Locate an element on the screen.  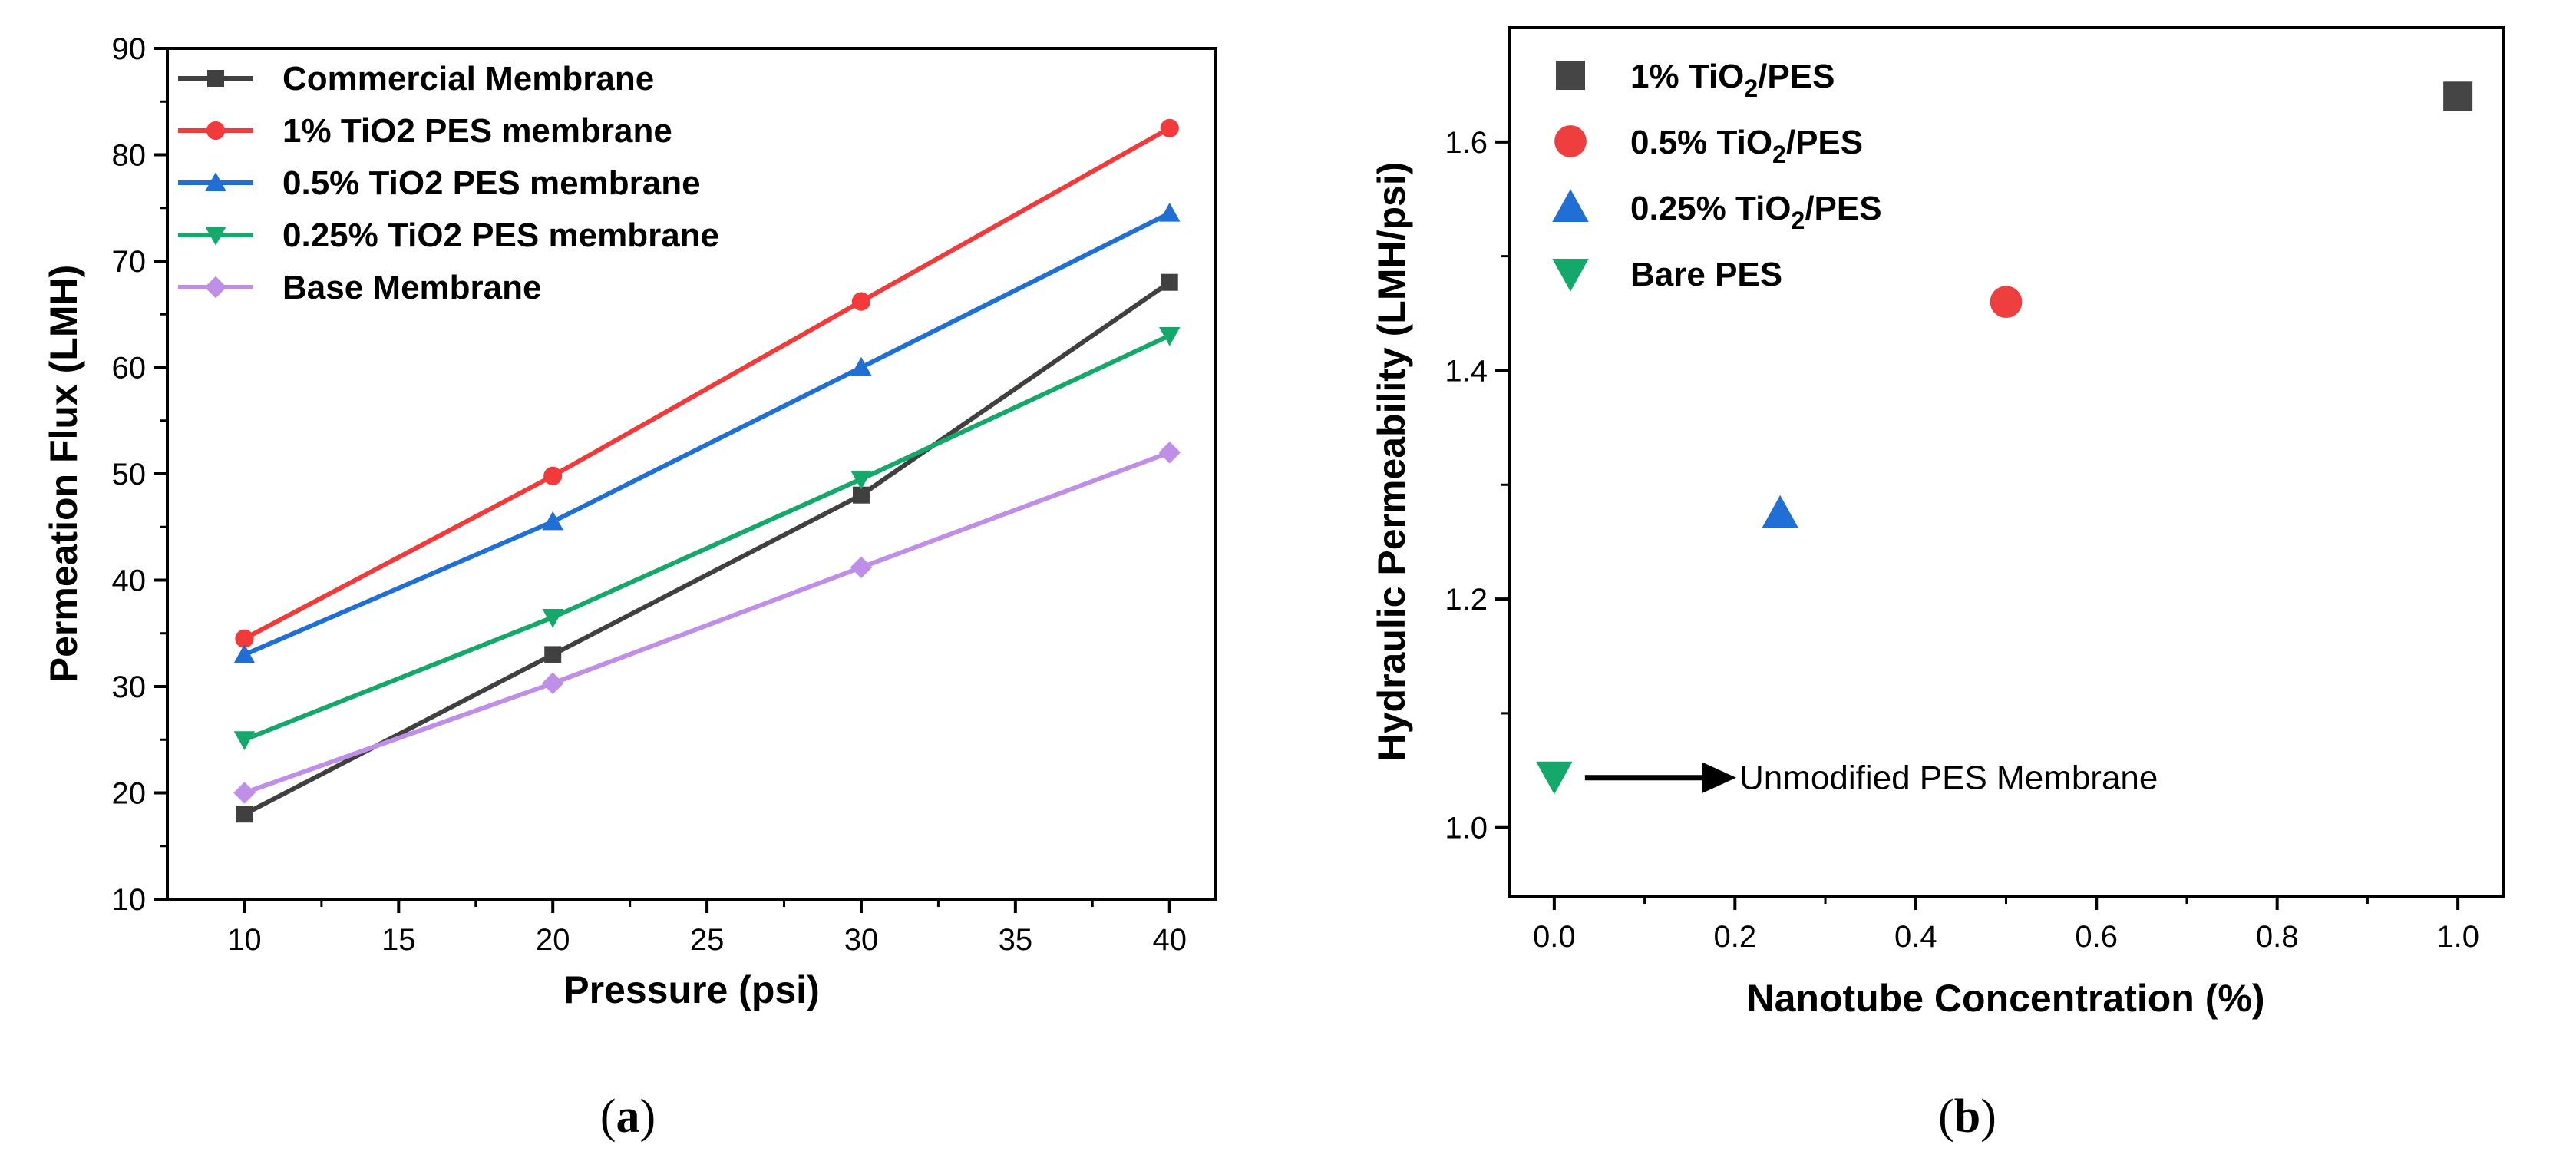
legend-label-1-tio2-pes-membrane: 1% TiO2 PES membrane is located at coordinates (477, 131).